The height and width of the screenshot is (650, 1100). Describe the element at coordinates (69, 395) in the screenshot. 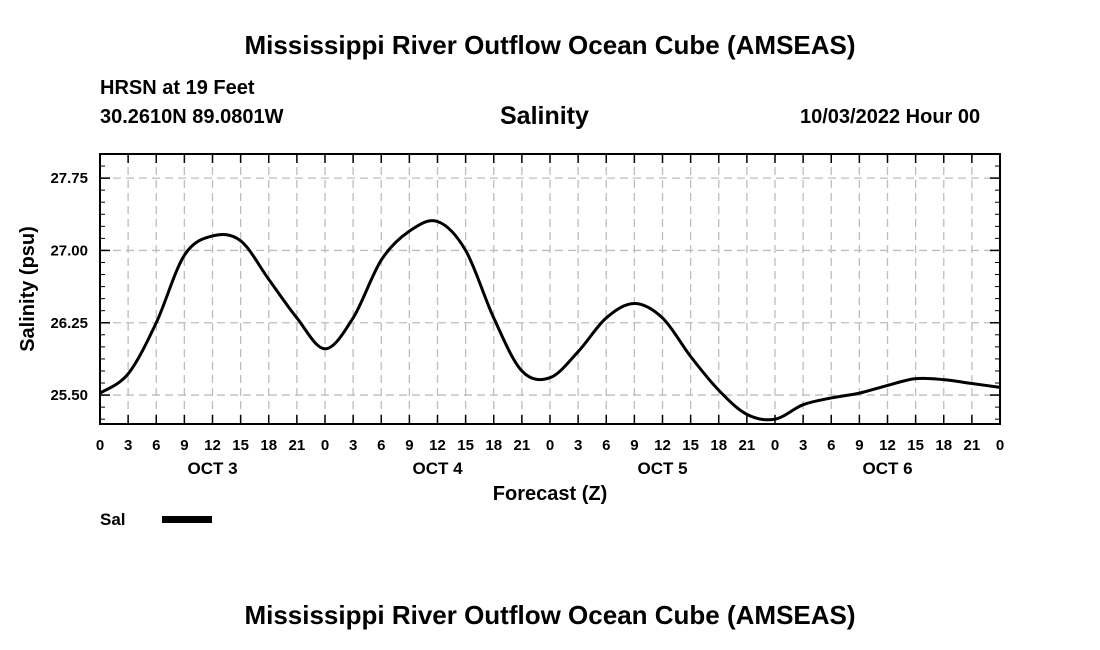

I see `y-tick-label: 25.50` at that location.